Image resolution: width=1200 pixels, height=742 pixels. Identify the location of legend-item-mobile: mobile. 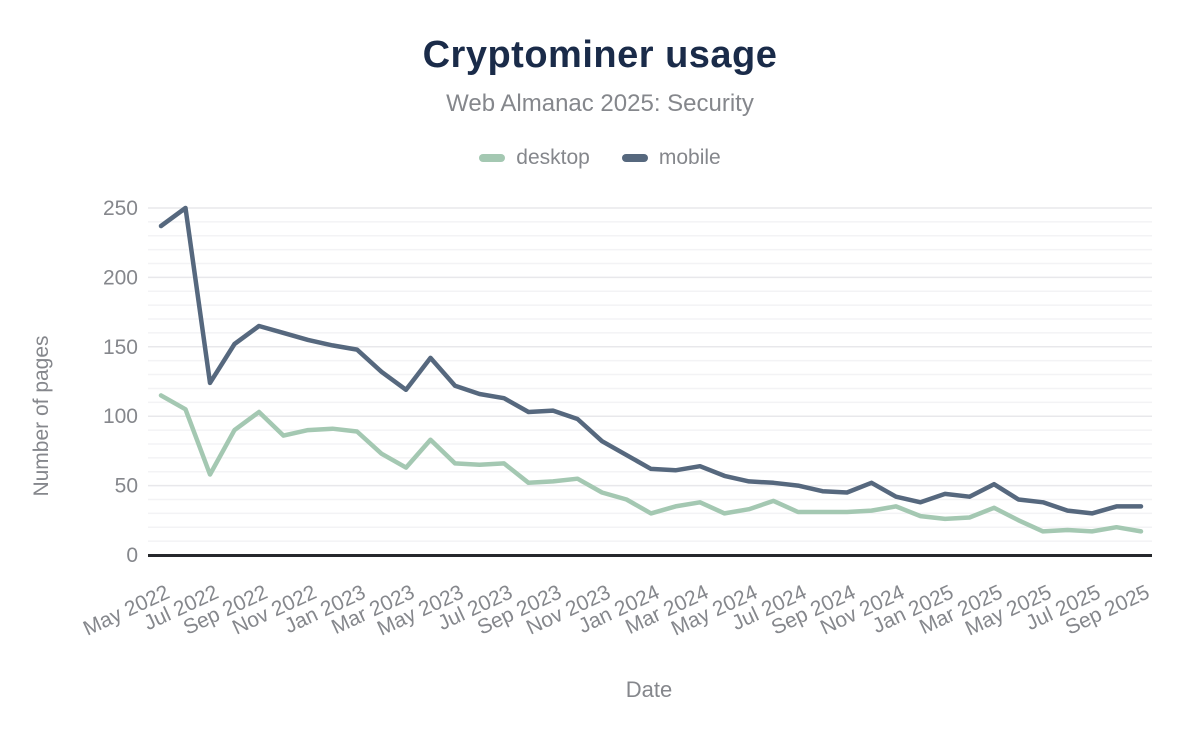
(671, 158).